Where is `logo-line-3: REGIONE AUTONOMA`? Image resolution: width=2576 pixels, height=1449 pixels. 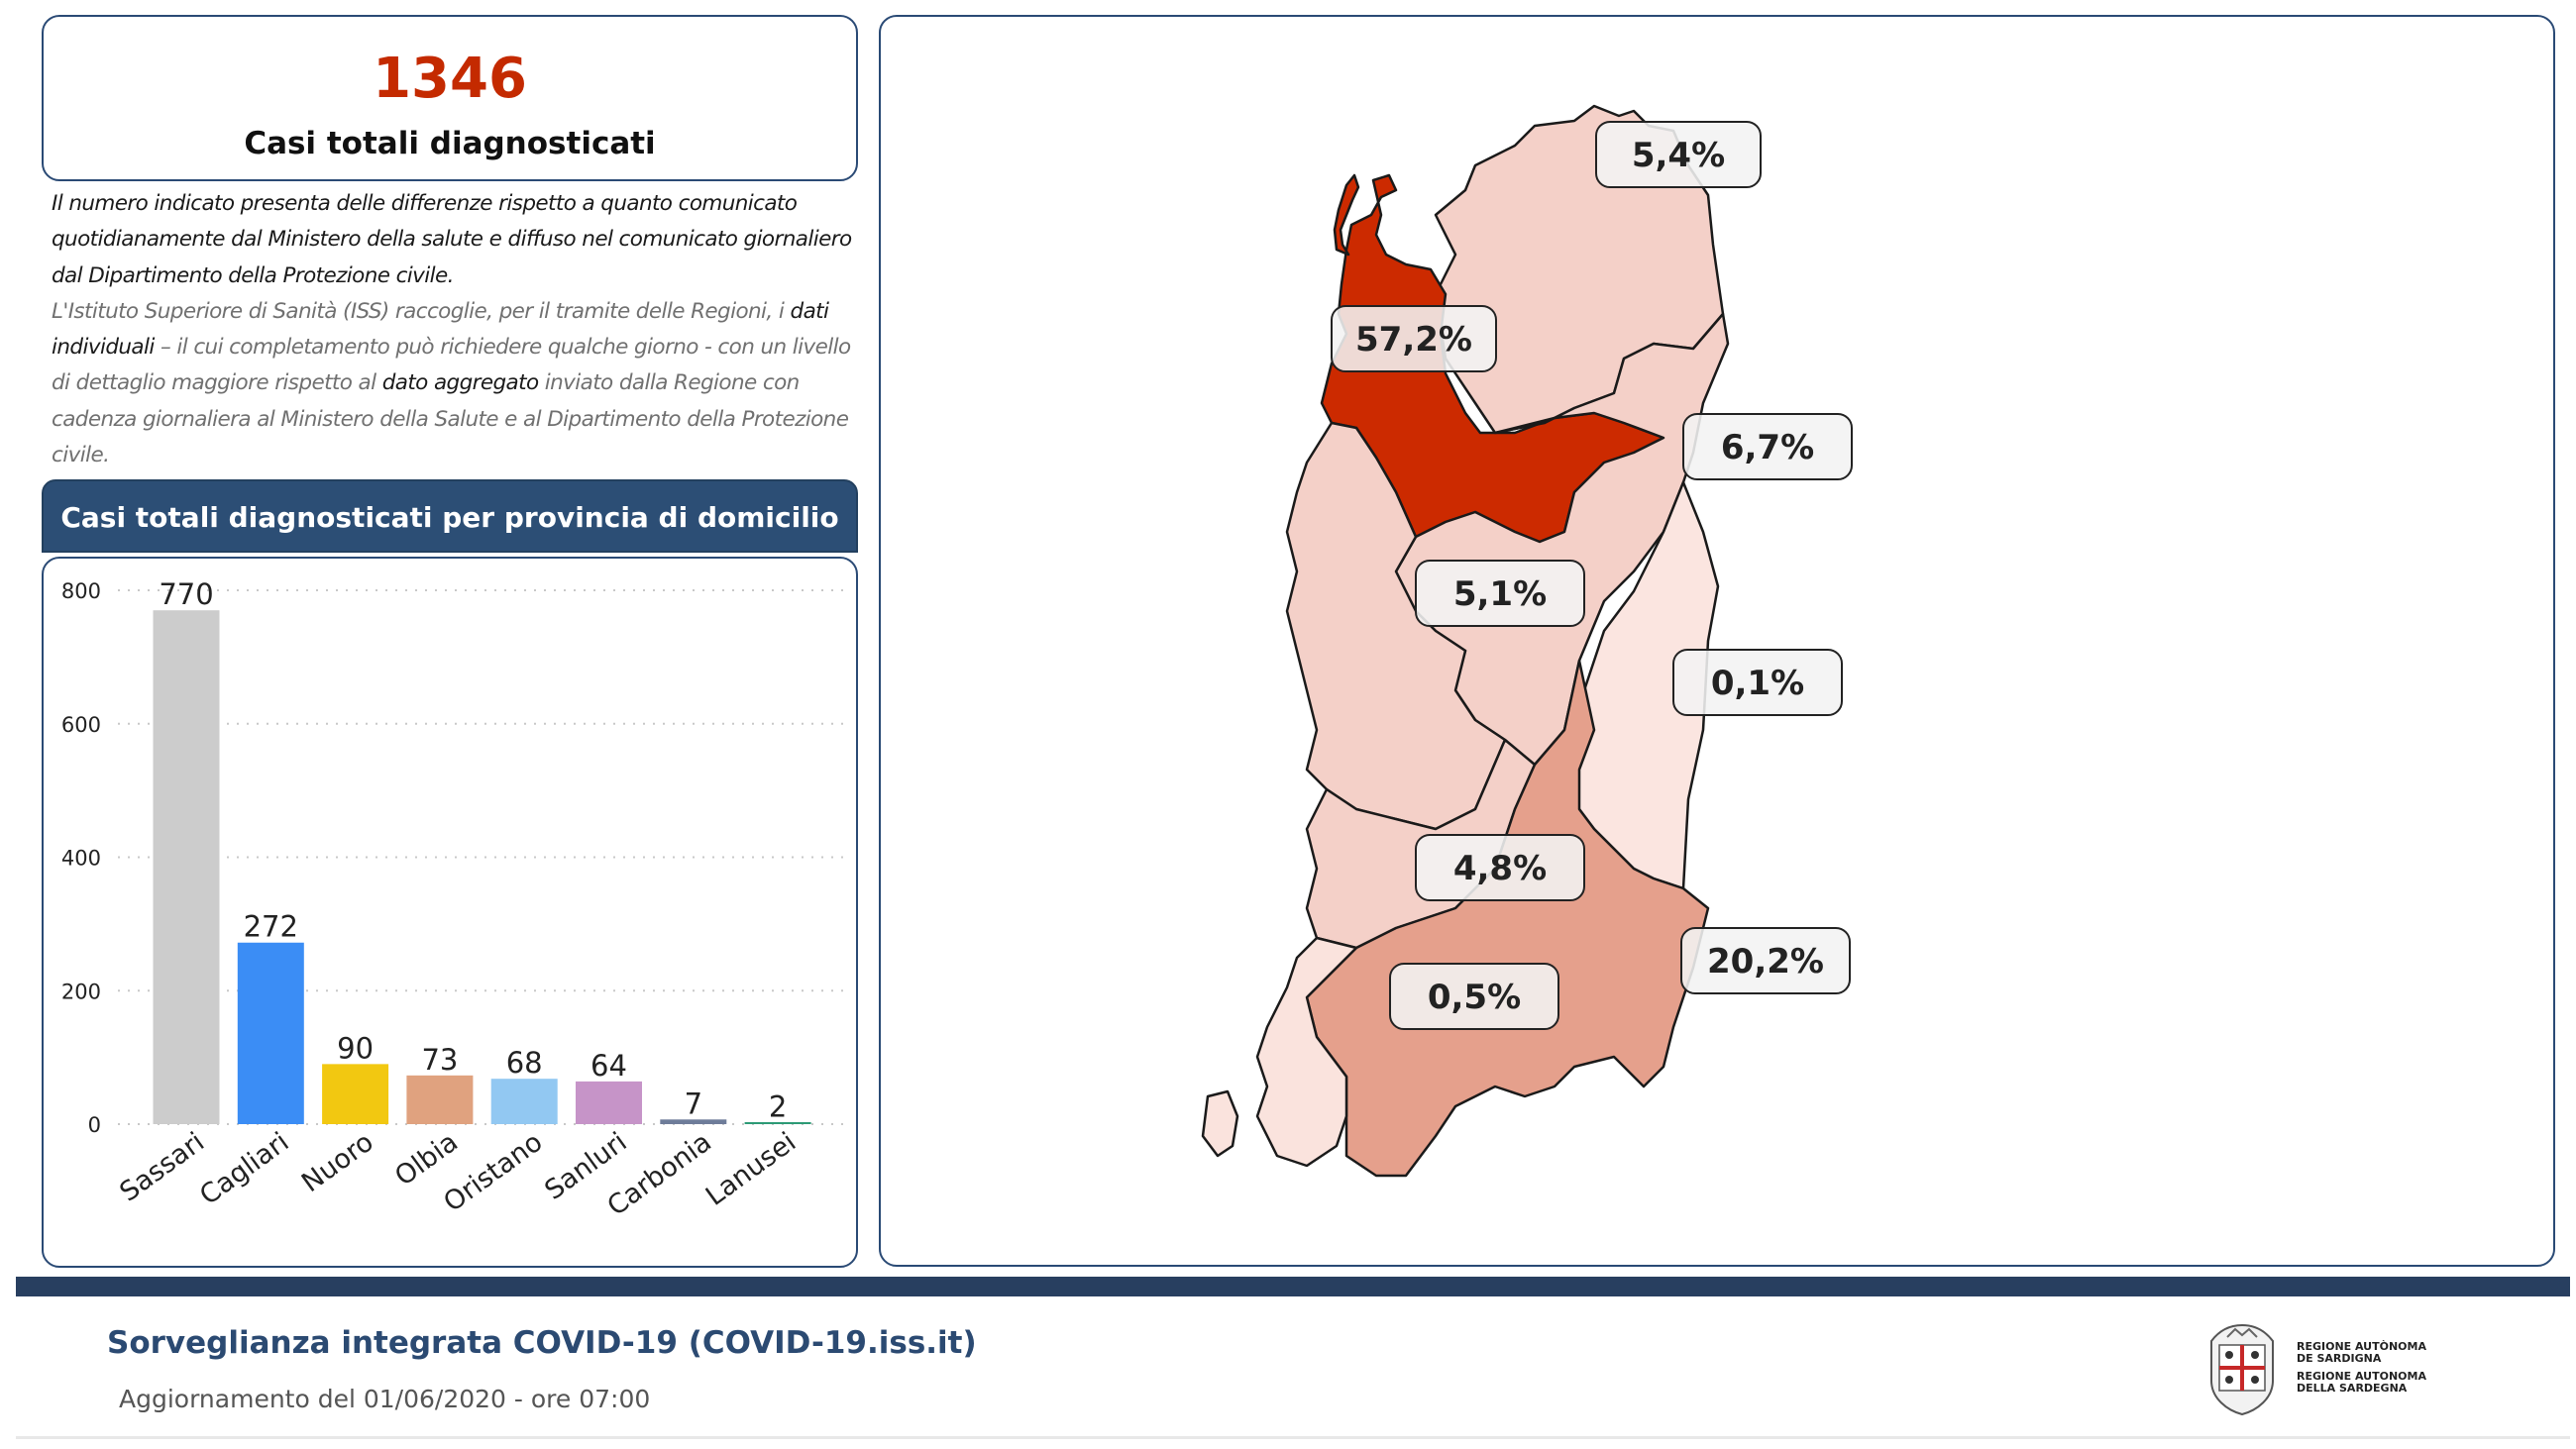 logo-line-3: REGIONE AUTONOMA is located at coordinates (2361, 1376).